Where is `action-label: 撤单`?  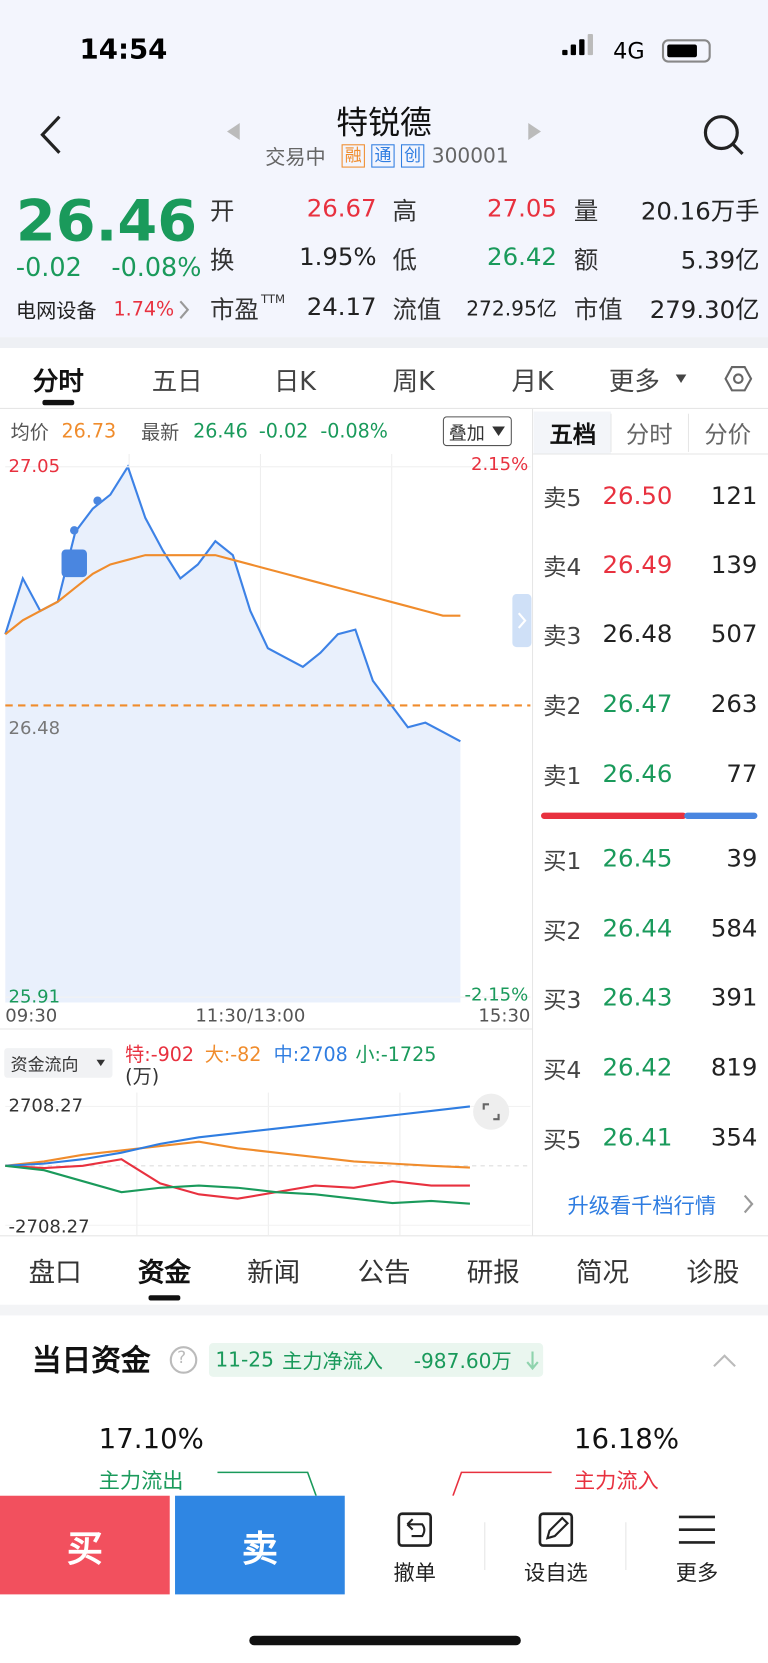
action-label: 撤单 is located at coordinates (414, 1572).